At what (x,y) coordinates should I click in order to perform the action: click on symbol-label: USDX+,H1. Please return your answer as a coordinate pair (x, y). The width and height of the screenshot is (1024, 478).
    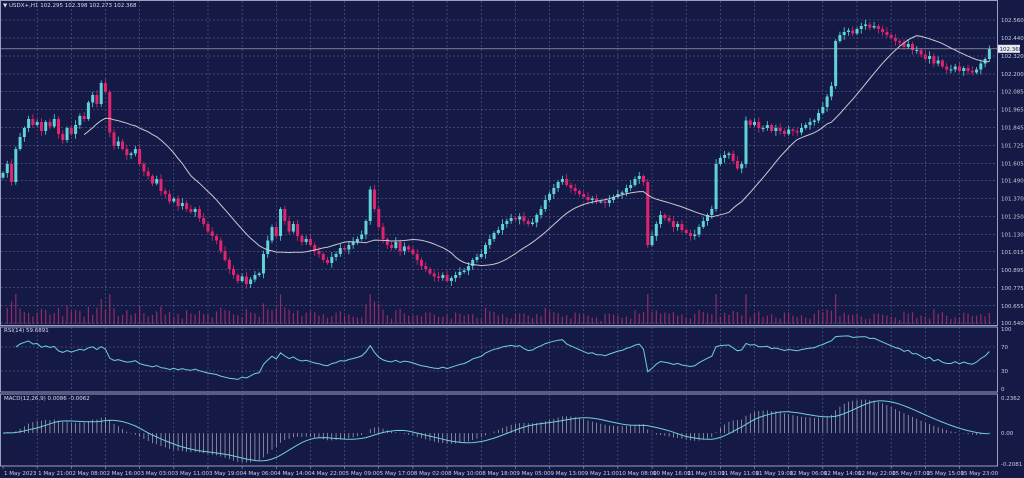
    Looking at the image, I should click on (23, 6).